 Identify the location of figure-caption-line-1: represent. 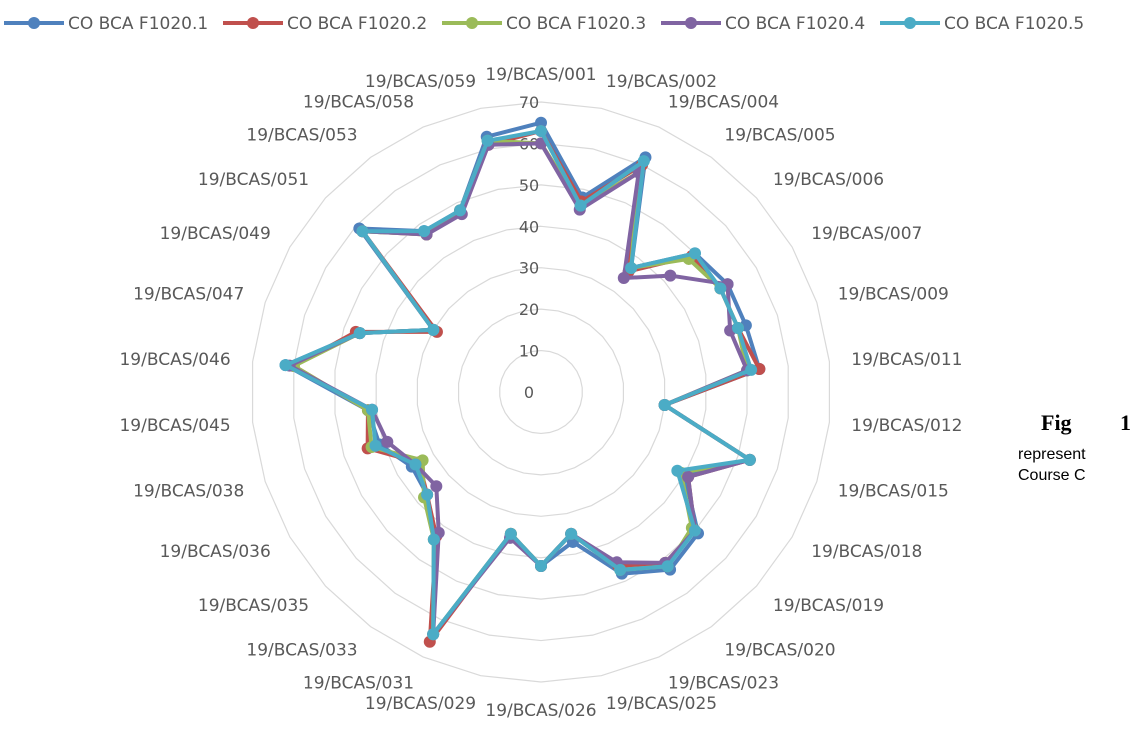
(1052, 454).